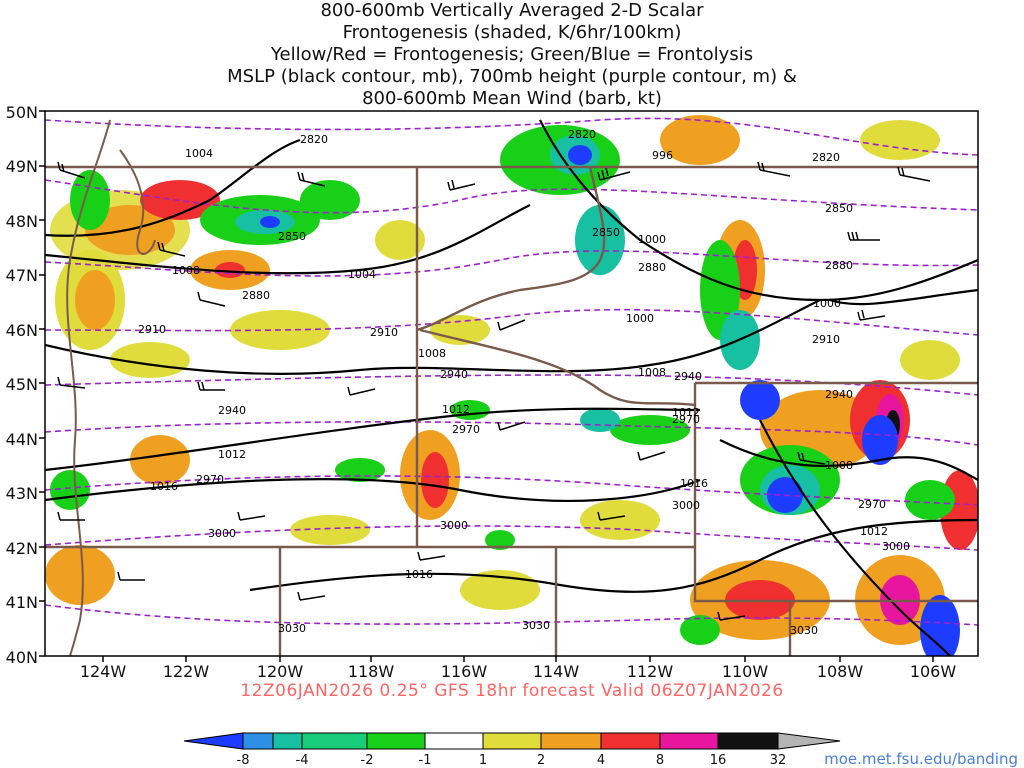 Image resolution: width=1024 pixels, height=768 pixels. What do you see at coordinates (512, 98) in the screenshot?
I see `title-line-5: 800-600mb Mean Wind (barb, kt)` at bounding box center [512, 98].